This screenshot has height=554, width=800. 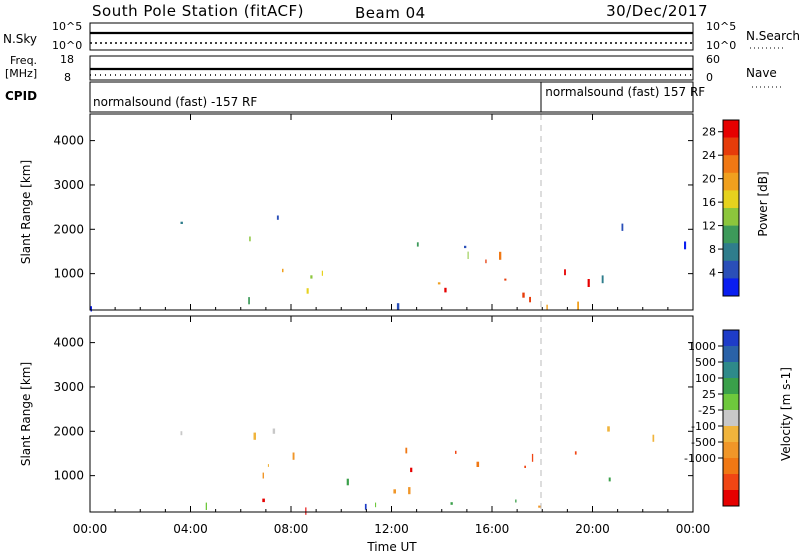 What do you see at coordinates (68, 274) in the screenshot?
I see `power-ytick-label: 1000` at bounding box center [68, 274].